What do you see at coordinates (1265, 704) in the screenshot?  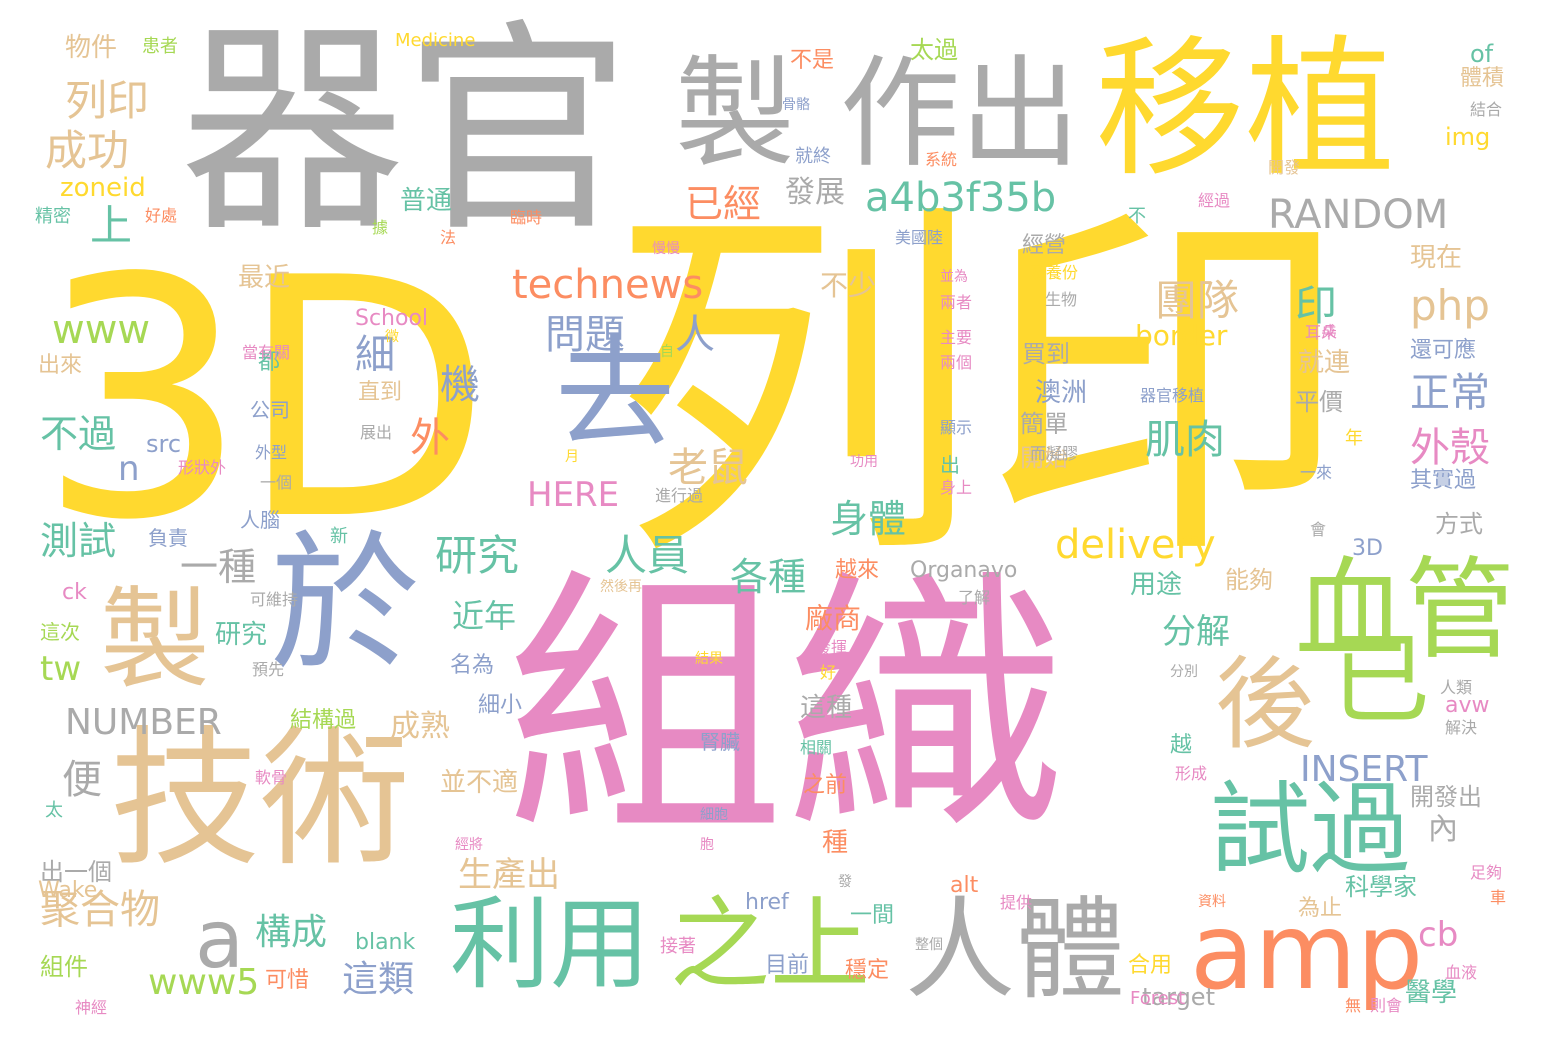 I see `word: 後` at bounding box center [1265, 704].